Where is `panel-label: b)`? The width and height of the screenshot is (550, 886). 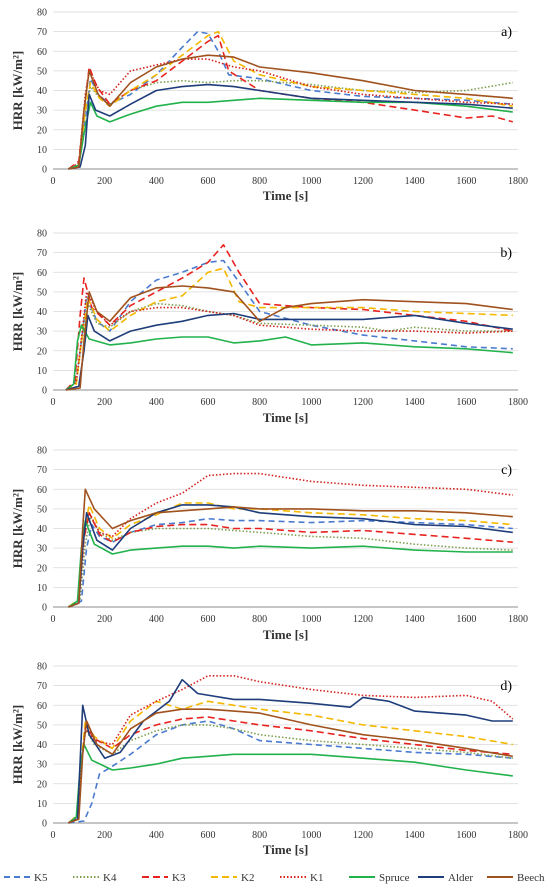 panel-label: b) is located at coordinates (506, 253).